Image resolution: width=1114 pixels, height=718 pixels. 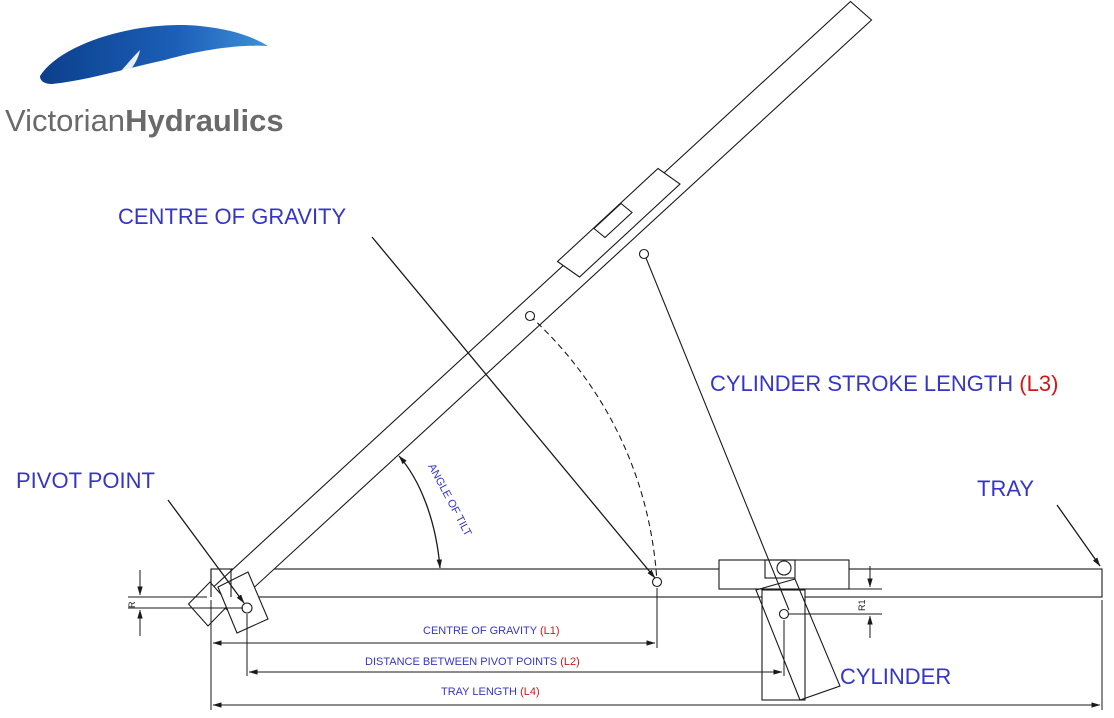 What do you see at coordinates (479, 692) in the screenshot?
I see `dim-l4-label: TRAY LENGTH` at bounding box center [479, 692].